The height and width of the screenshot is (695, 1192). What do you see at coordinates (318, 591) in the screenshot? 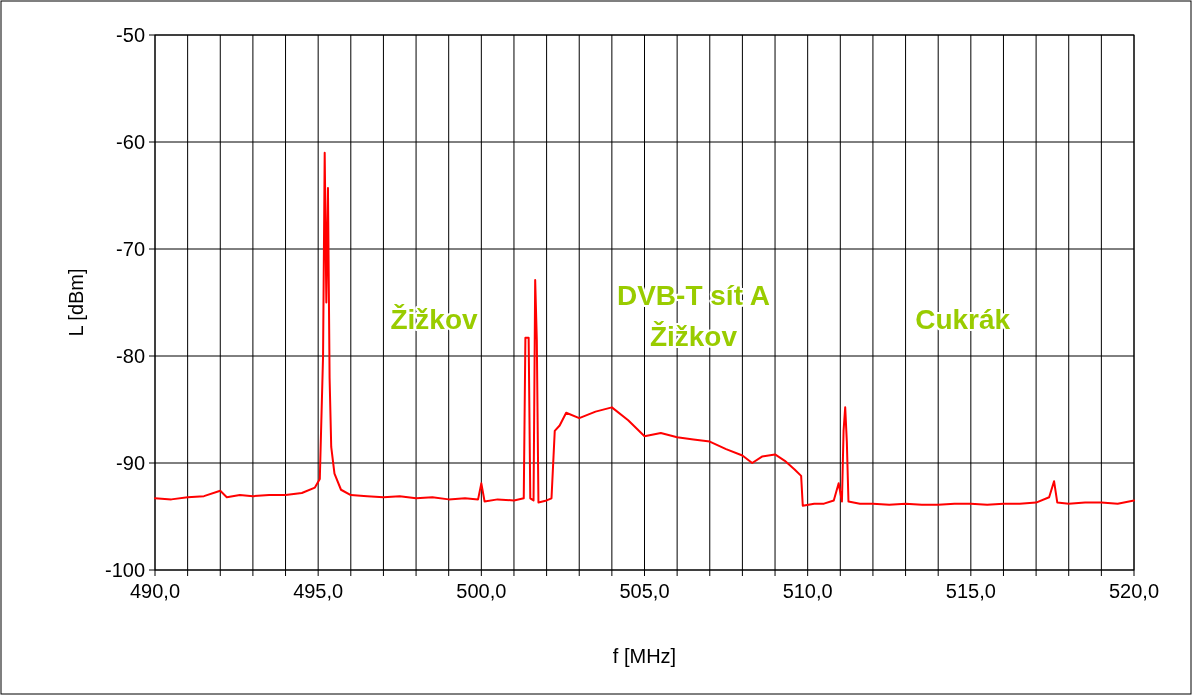
I see `x-tick-label: 495,0` at bounding box center [318, 591].